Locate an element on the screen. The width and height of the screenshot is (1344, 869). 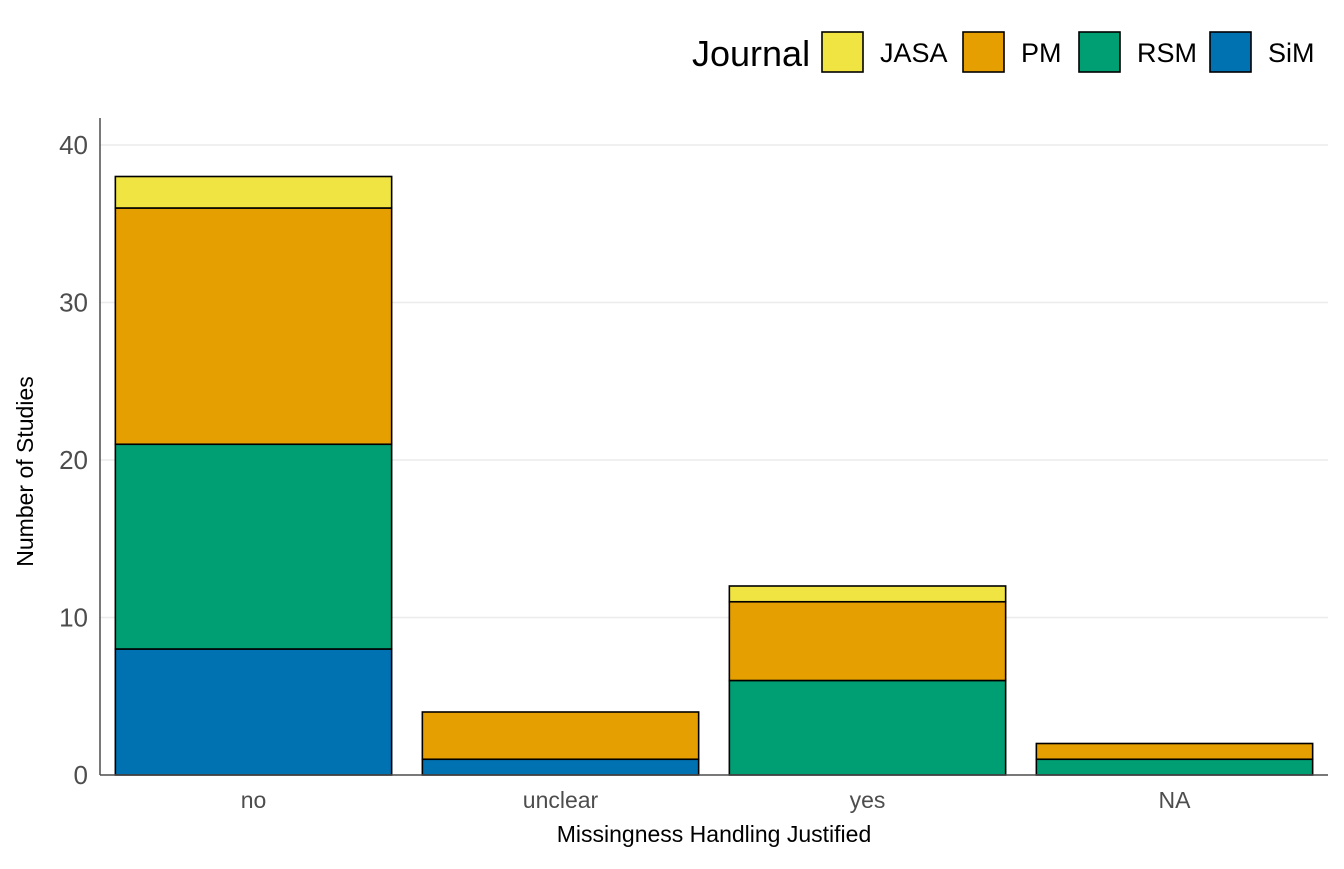
y-tick-label: 10 is located at coordinates (73, 618).